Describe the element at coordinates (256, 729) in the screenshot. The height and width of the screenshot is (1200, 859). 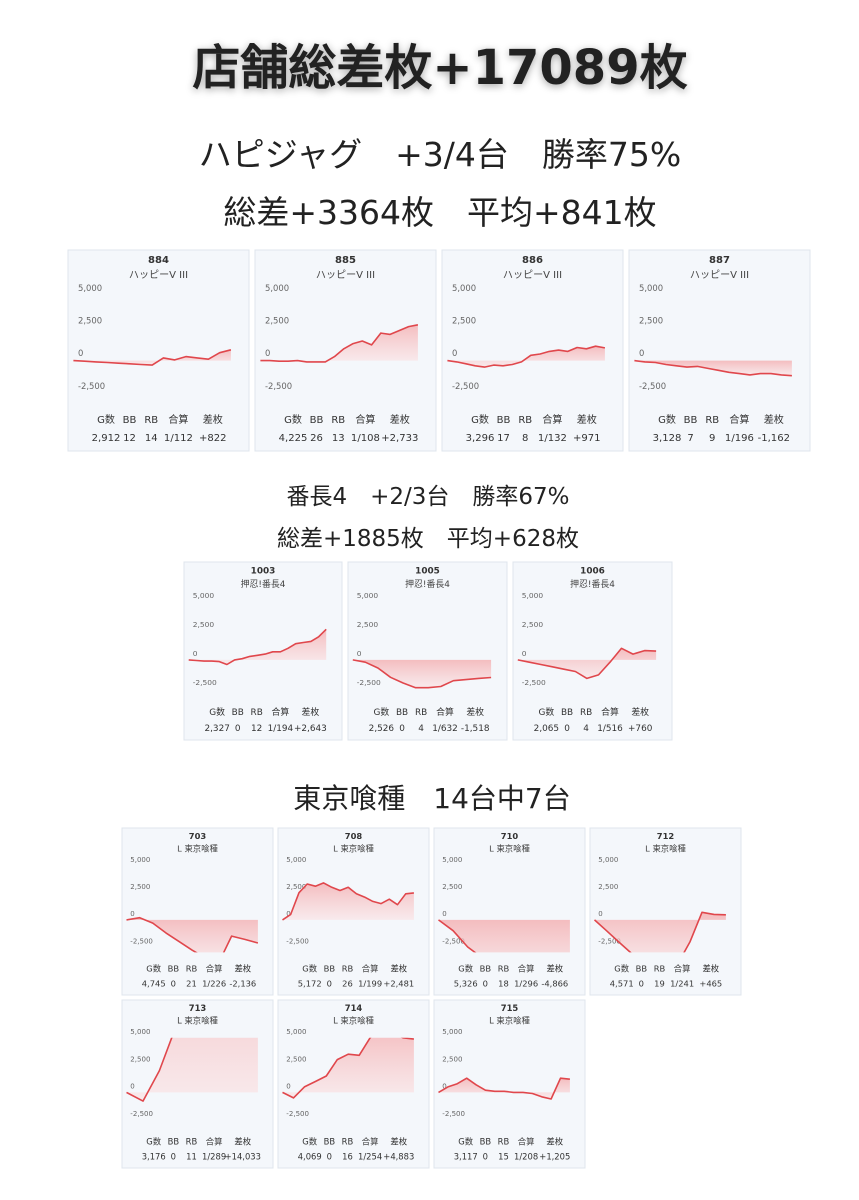
I see `stat-value: 12` at that location.